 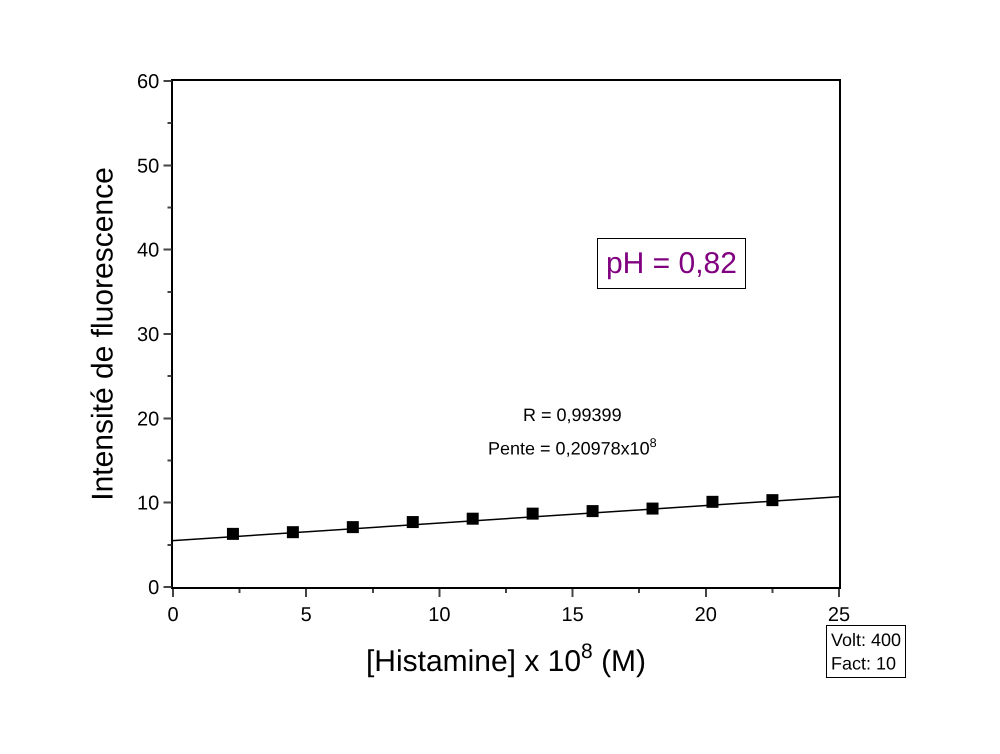 I want to click on y-axis-title: Intensité de fluorescence, so click(x=103, y=334).